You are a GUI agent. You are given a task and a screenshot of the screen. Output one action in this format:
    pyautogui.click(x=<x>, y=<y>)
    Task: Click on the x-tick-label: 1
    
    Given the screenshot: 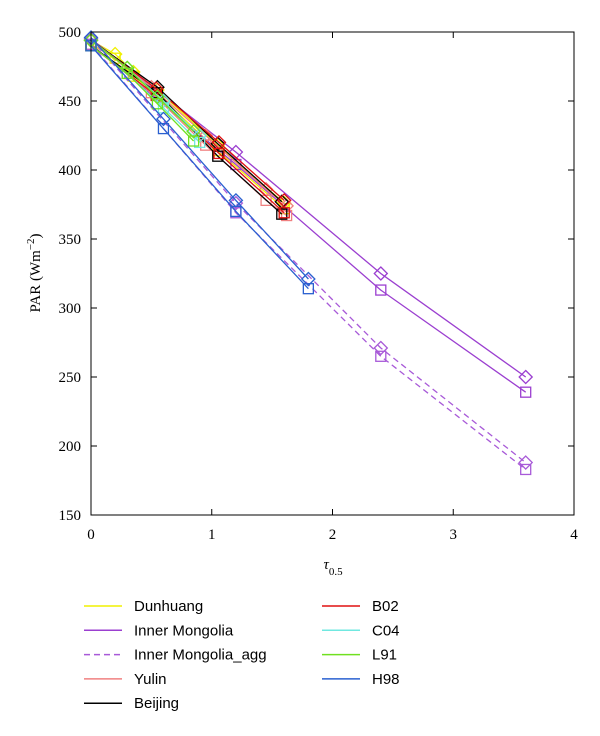 What is the action you would take?
    pyautogui.click(x=212, y=535)
    